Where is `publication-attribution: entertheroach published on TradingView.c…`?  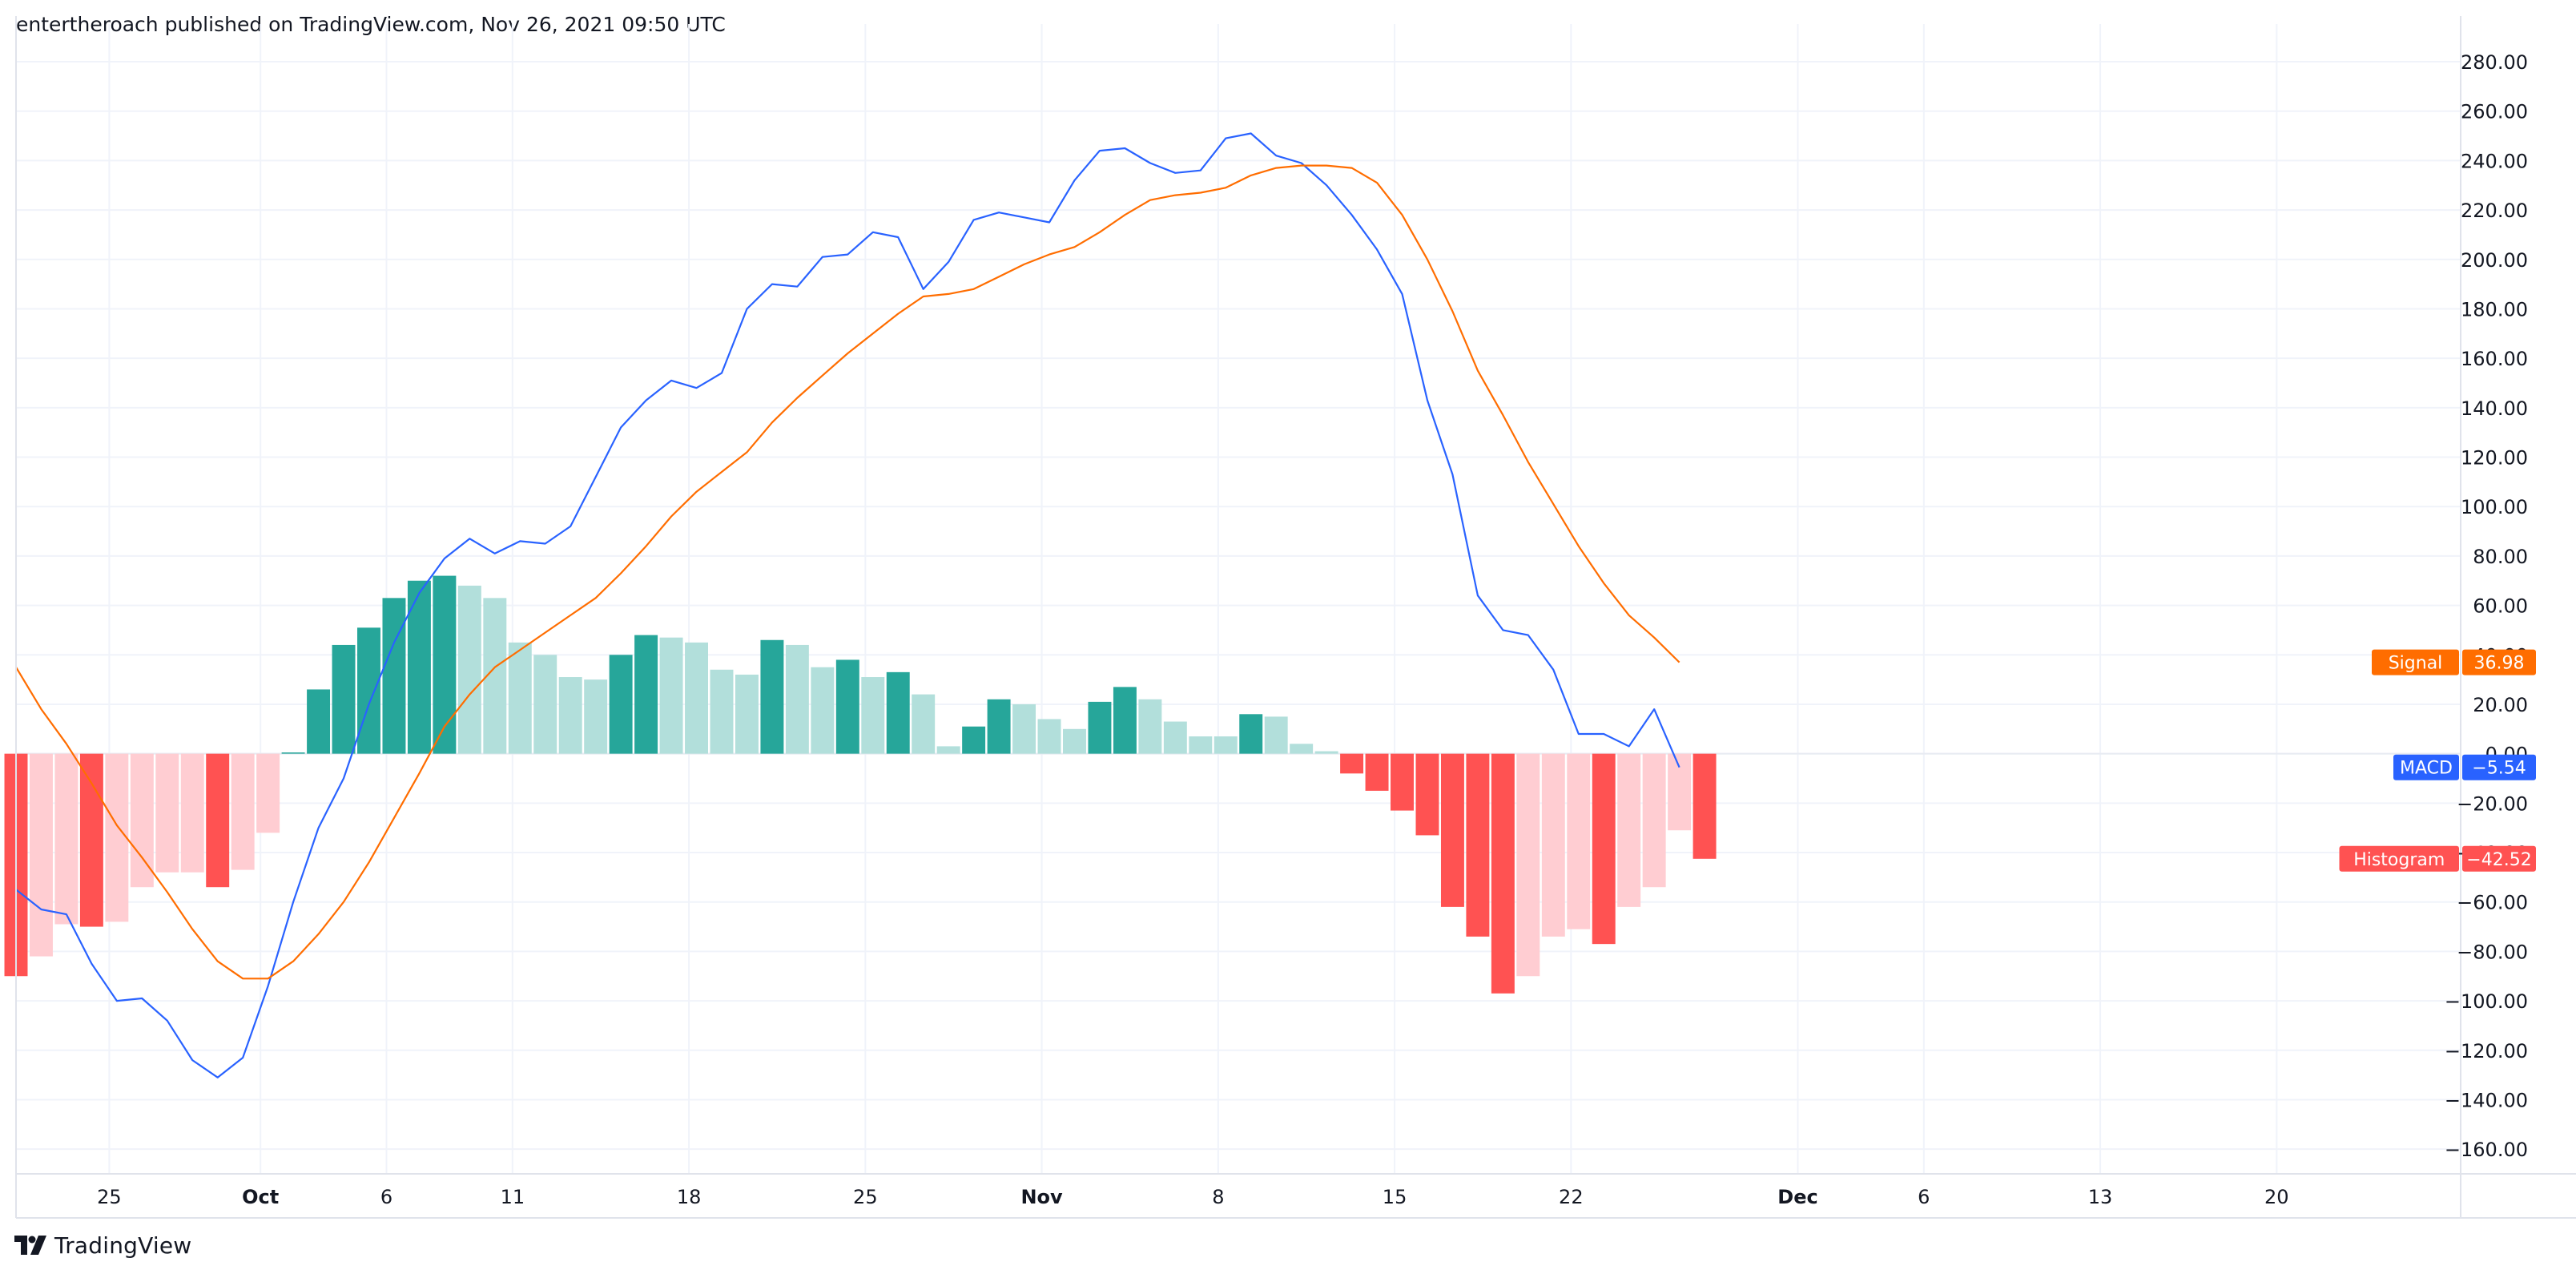 publication-attribution: entertheroach published on TradingView.c… is located at coordinates (371, 25).